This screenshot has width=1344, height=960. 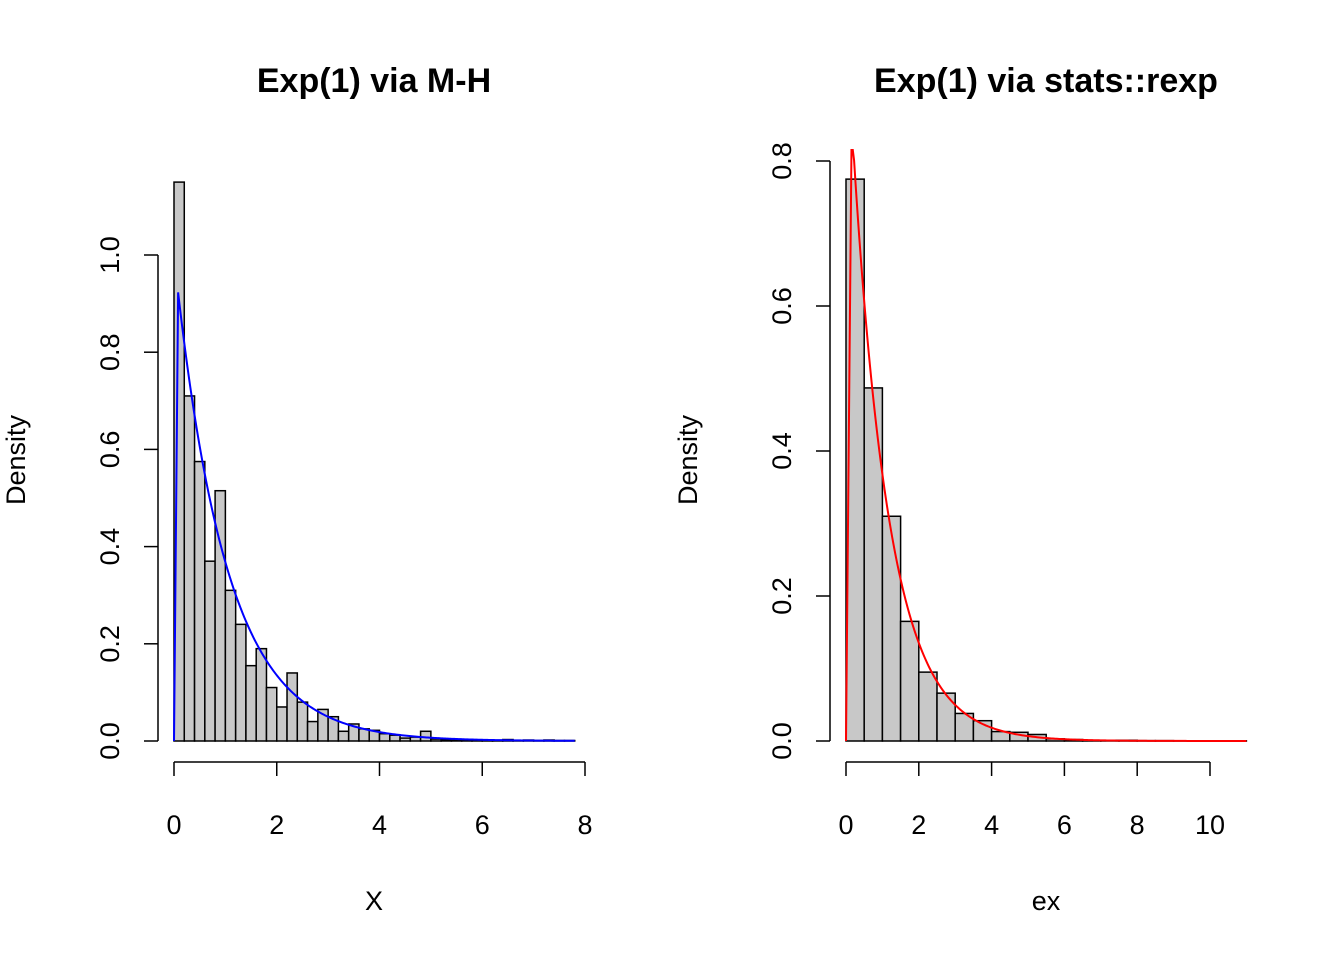 What do you see at coordinates (1046, 81) in the screenshot?
I see `chart-title: Exp(1) via stats::rexp` at bounding box center [1046, 81].